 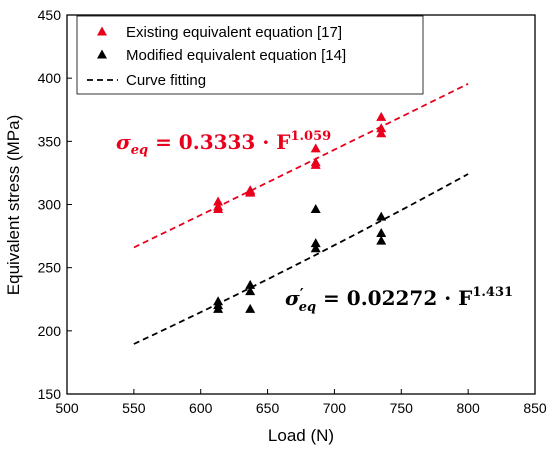 What do you see at coordinates (201, 408) in the screenshot?
I see `x-tick-label: 600` at bounding box center [201, 408].